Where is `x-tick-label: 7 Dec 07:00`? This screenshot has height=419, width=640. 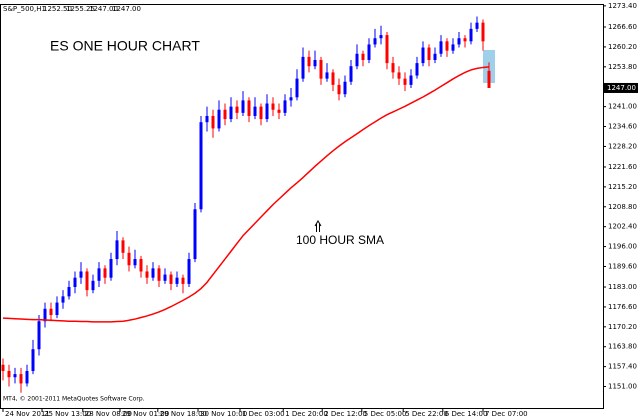 x-tick-label: 7 Dec 07:00 is located at coordinates (506, 414).